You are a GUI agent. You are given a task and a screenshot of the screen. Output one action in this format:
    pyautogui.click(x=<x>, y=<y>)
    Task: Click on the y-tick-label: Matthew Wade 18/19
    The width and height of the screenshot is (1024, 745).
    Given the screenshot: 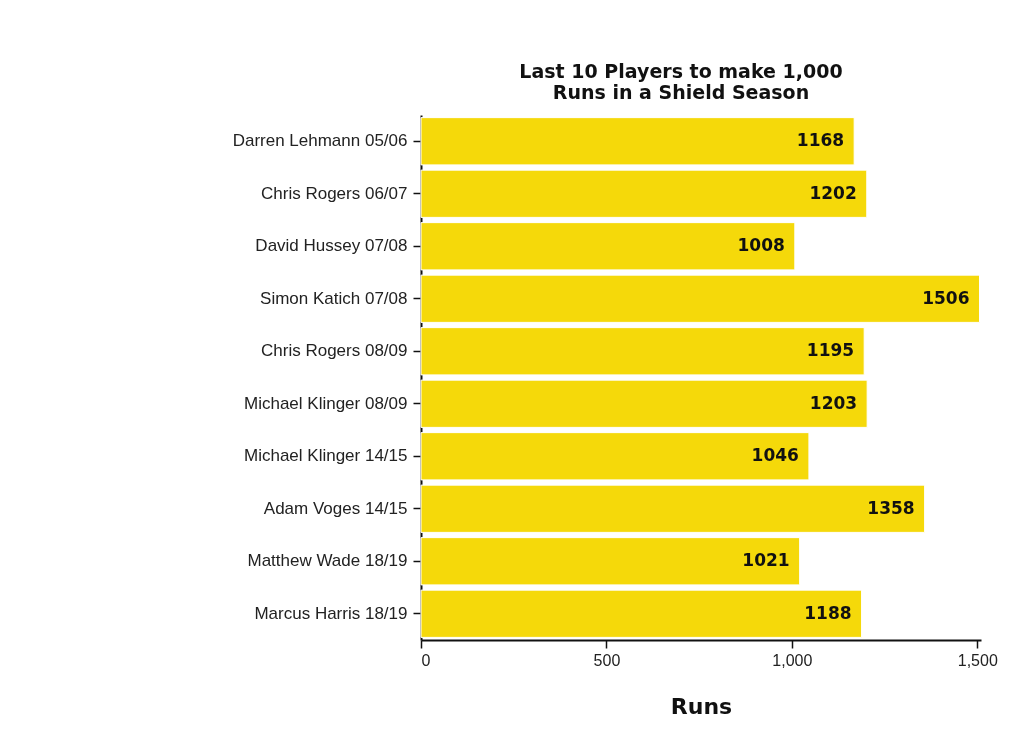 What is the action you would take?
    pyautogui.click(x=327, y=561)
    